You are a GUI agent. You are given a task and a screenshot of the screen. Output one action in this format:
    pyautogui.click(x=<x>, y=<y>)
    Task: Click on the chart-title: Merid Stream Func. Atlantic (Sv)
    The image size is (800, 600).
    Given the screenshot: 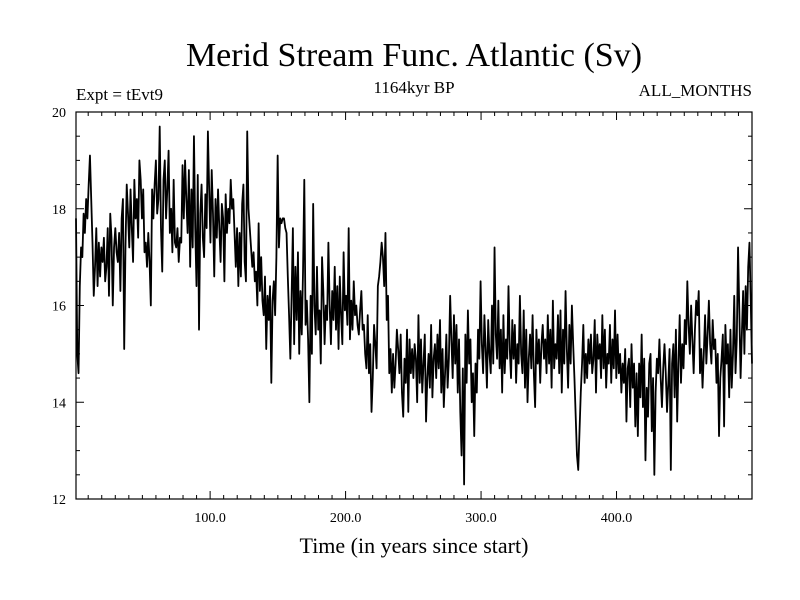 What is the action you would take?
    pyautogui.click(x=414, y=55)
    